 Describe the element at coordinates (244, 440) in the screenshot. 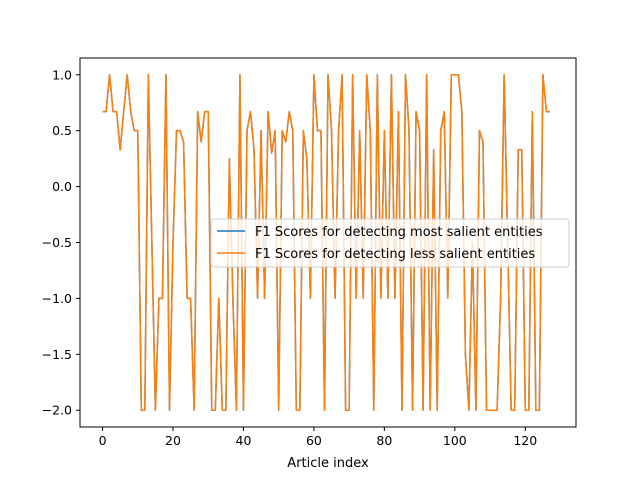

I see `x-tick-label: 40` at that location.